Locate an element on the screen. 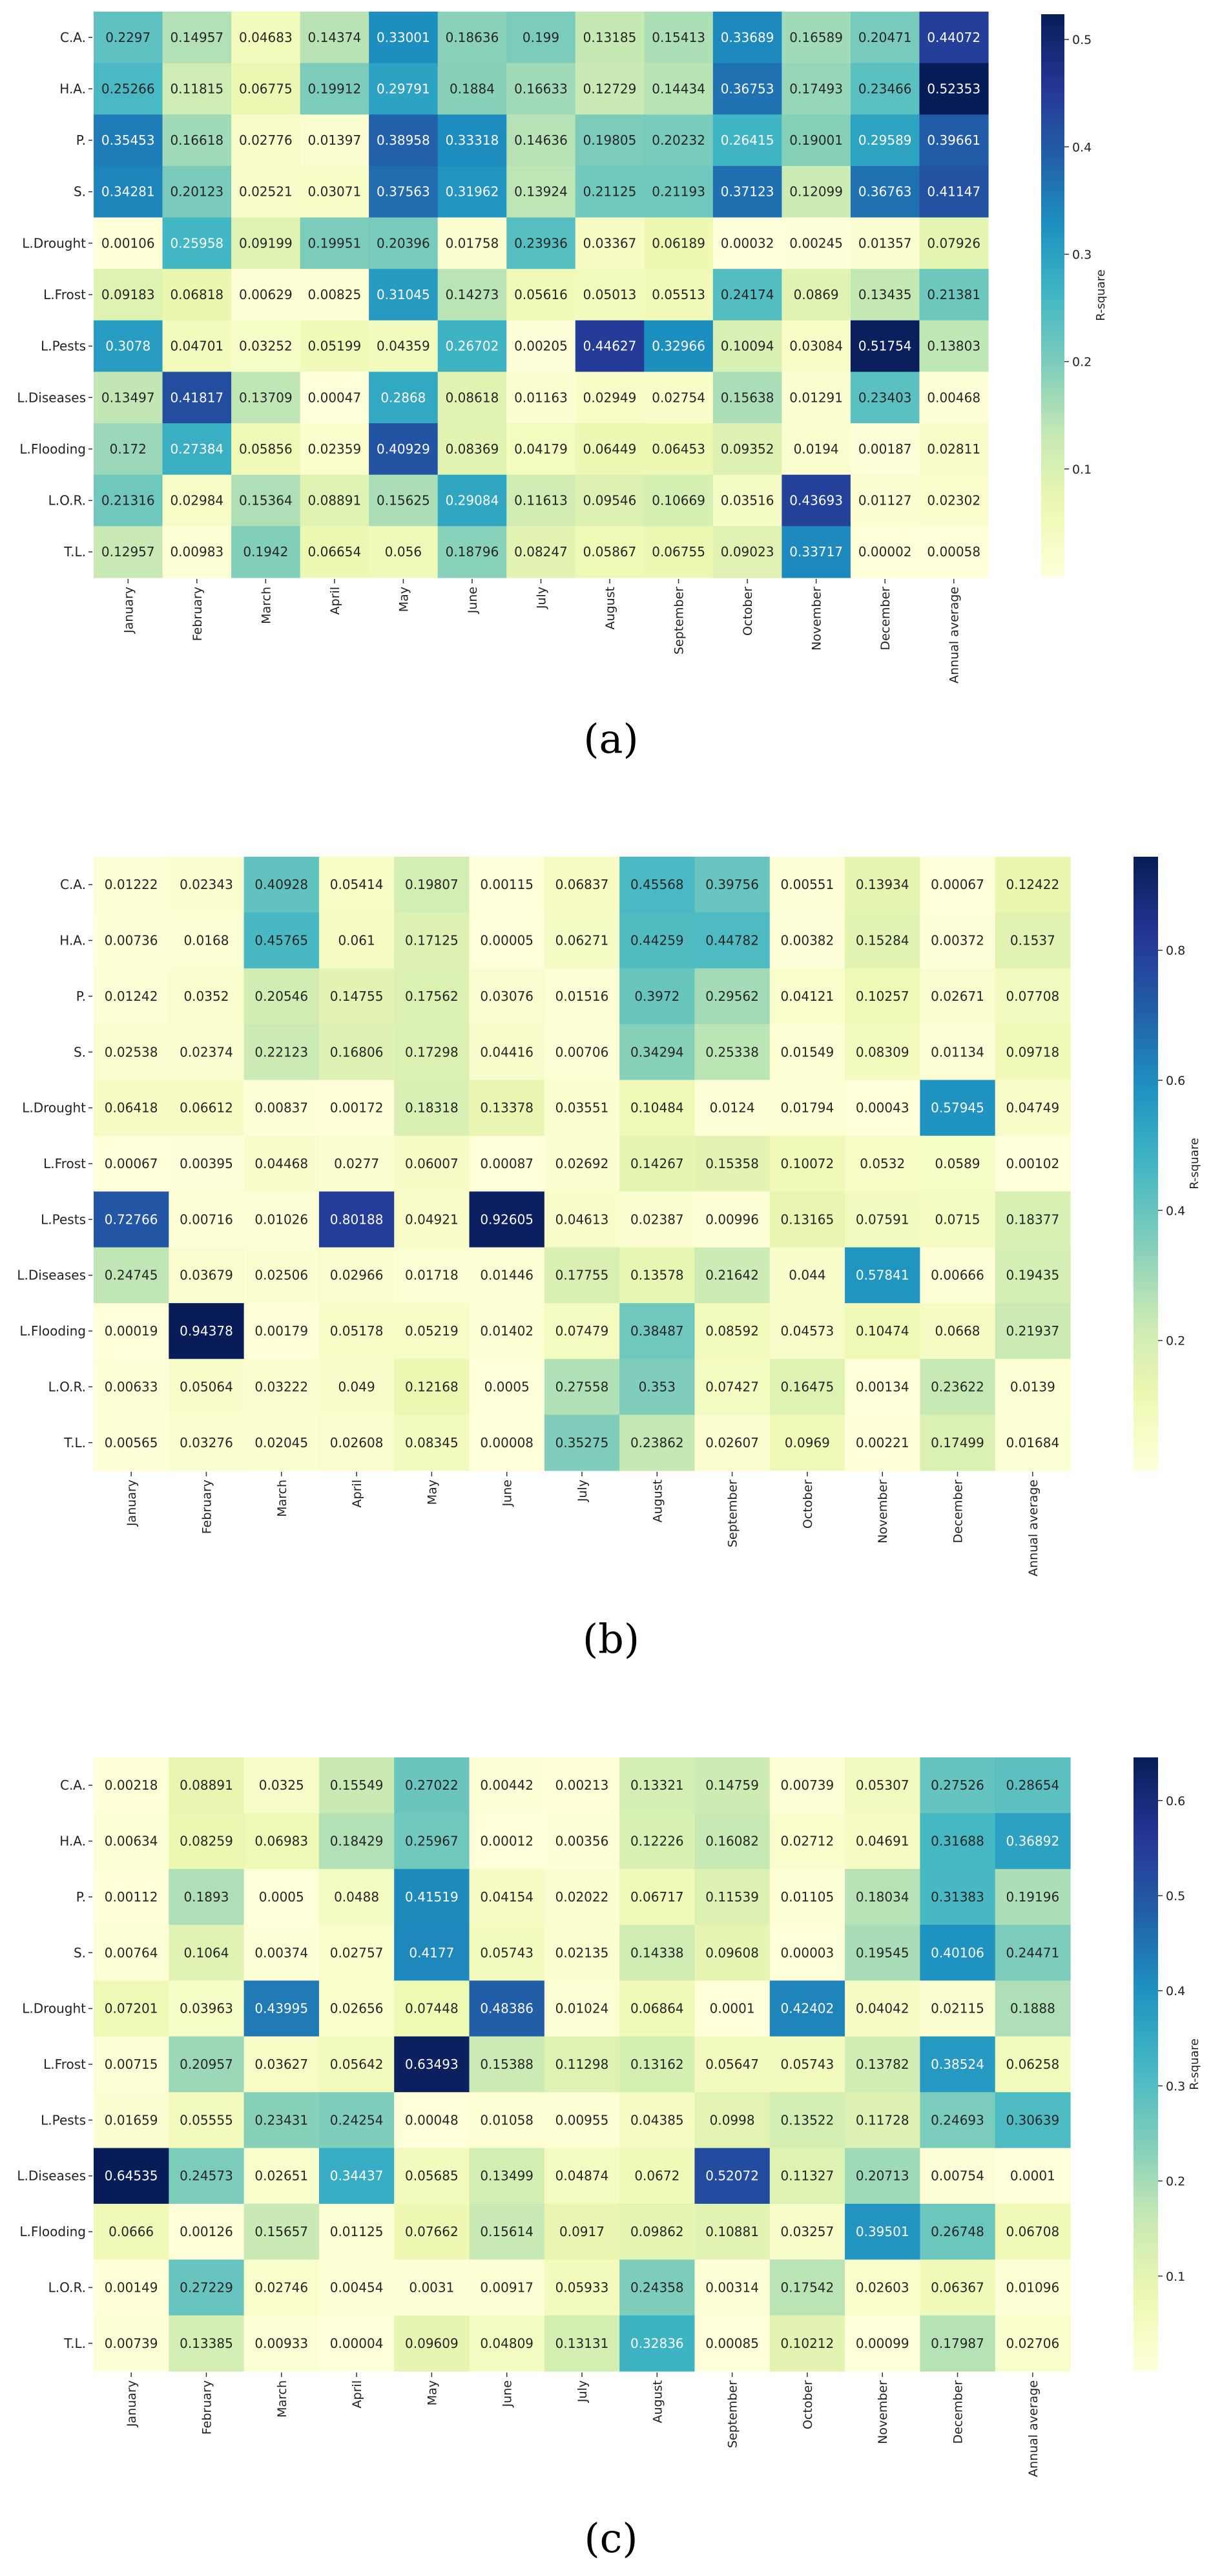 Image resolution: width=1222 pixels, height=2576 pixels. cell-value-label: 0.01659 is located at coordinates (131, 2120).